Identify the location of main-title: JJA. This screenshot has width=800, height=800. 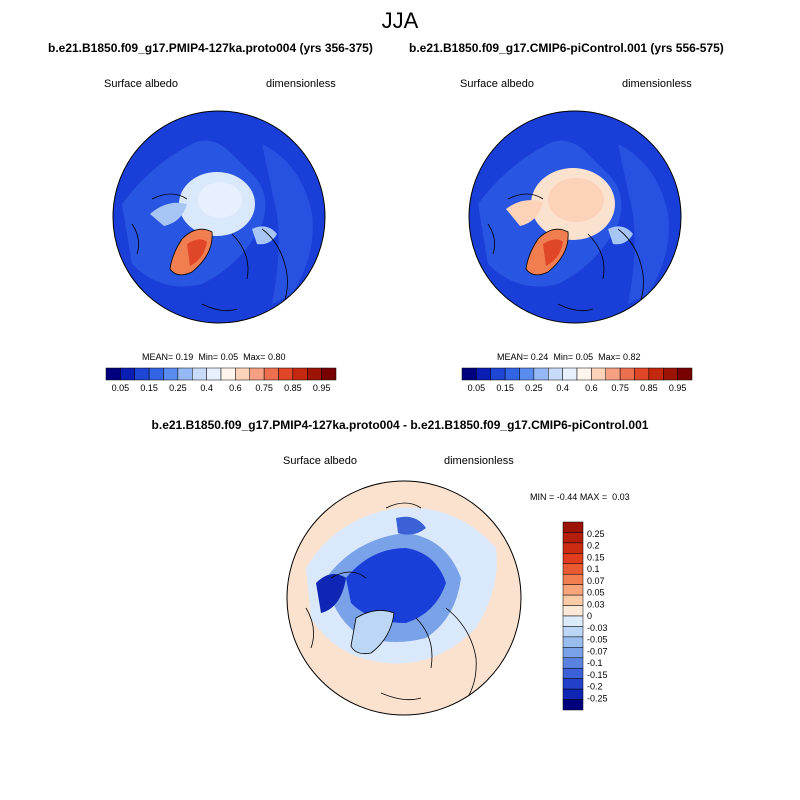
(400, 20).